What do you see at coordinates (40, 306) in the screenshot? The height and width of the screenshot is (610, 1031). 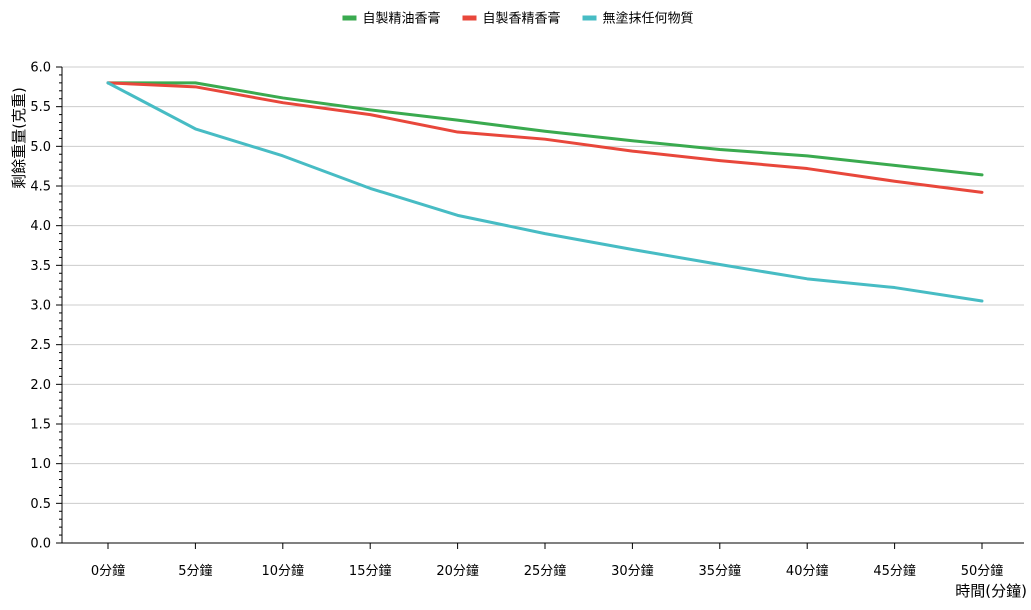 I see `y-tick-label: 3.0` at bounding box center [40, 306].